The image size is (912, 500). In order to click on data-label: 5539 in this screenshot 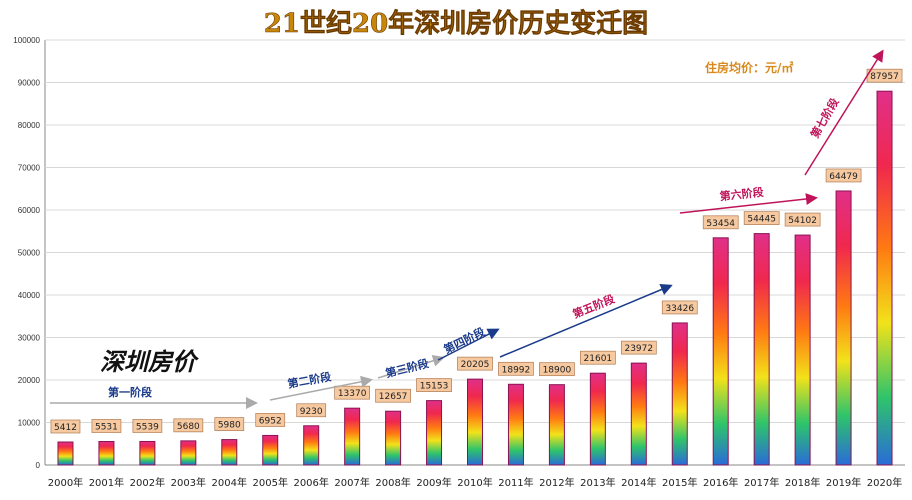, I will do `click(147, 427)`.